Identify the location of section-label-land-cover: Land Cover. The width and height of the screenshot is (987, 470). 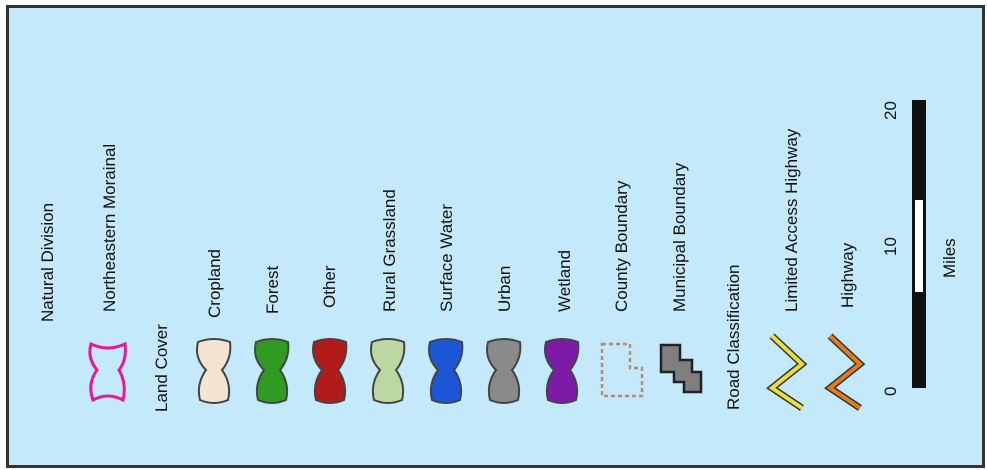
(161, 368).